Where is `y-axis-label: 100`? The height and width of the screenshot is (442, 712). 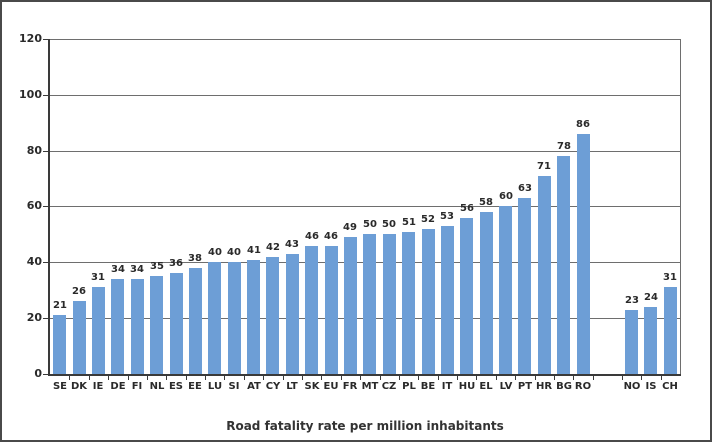
y-axis-label: 100 is located at coordinates (30, 94).